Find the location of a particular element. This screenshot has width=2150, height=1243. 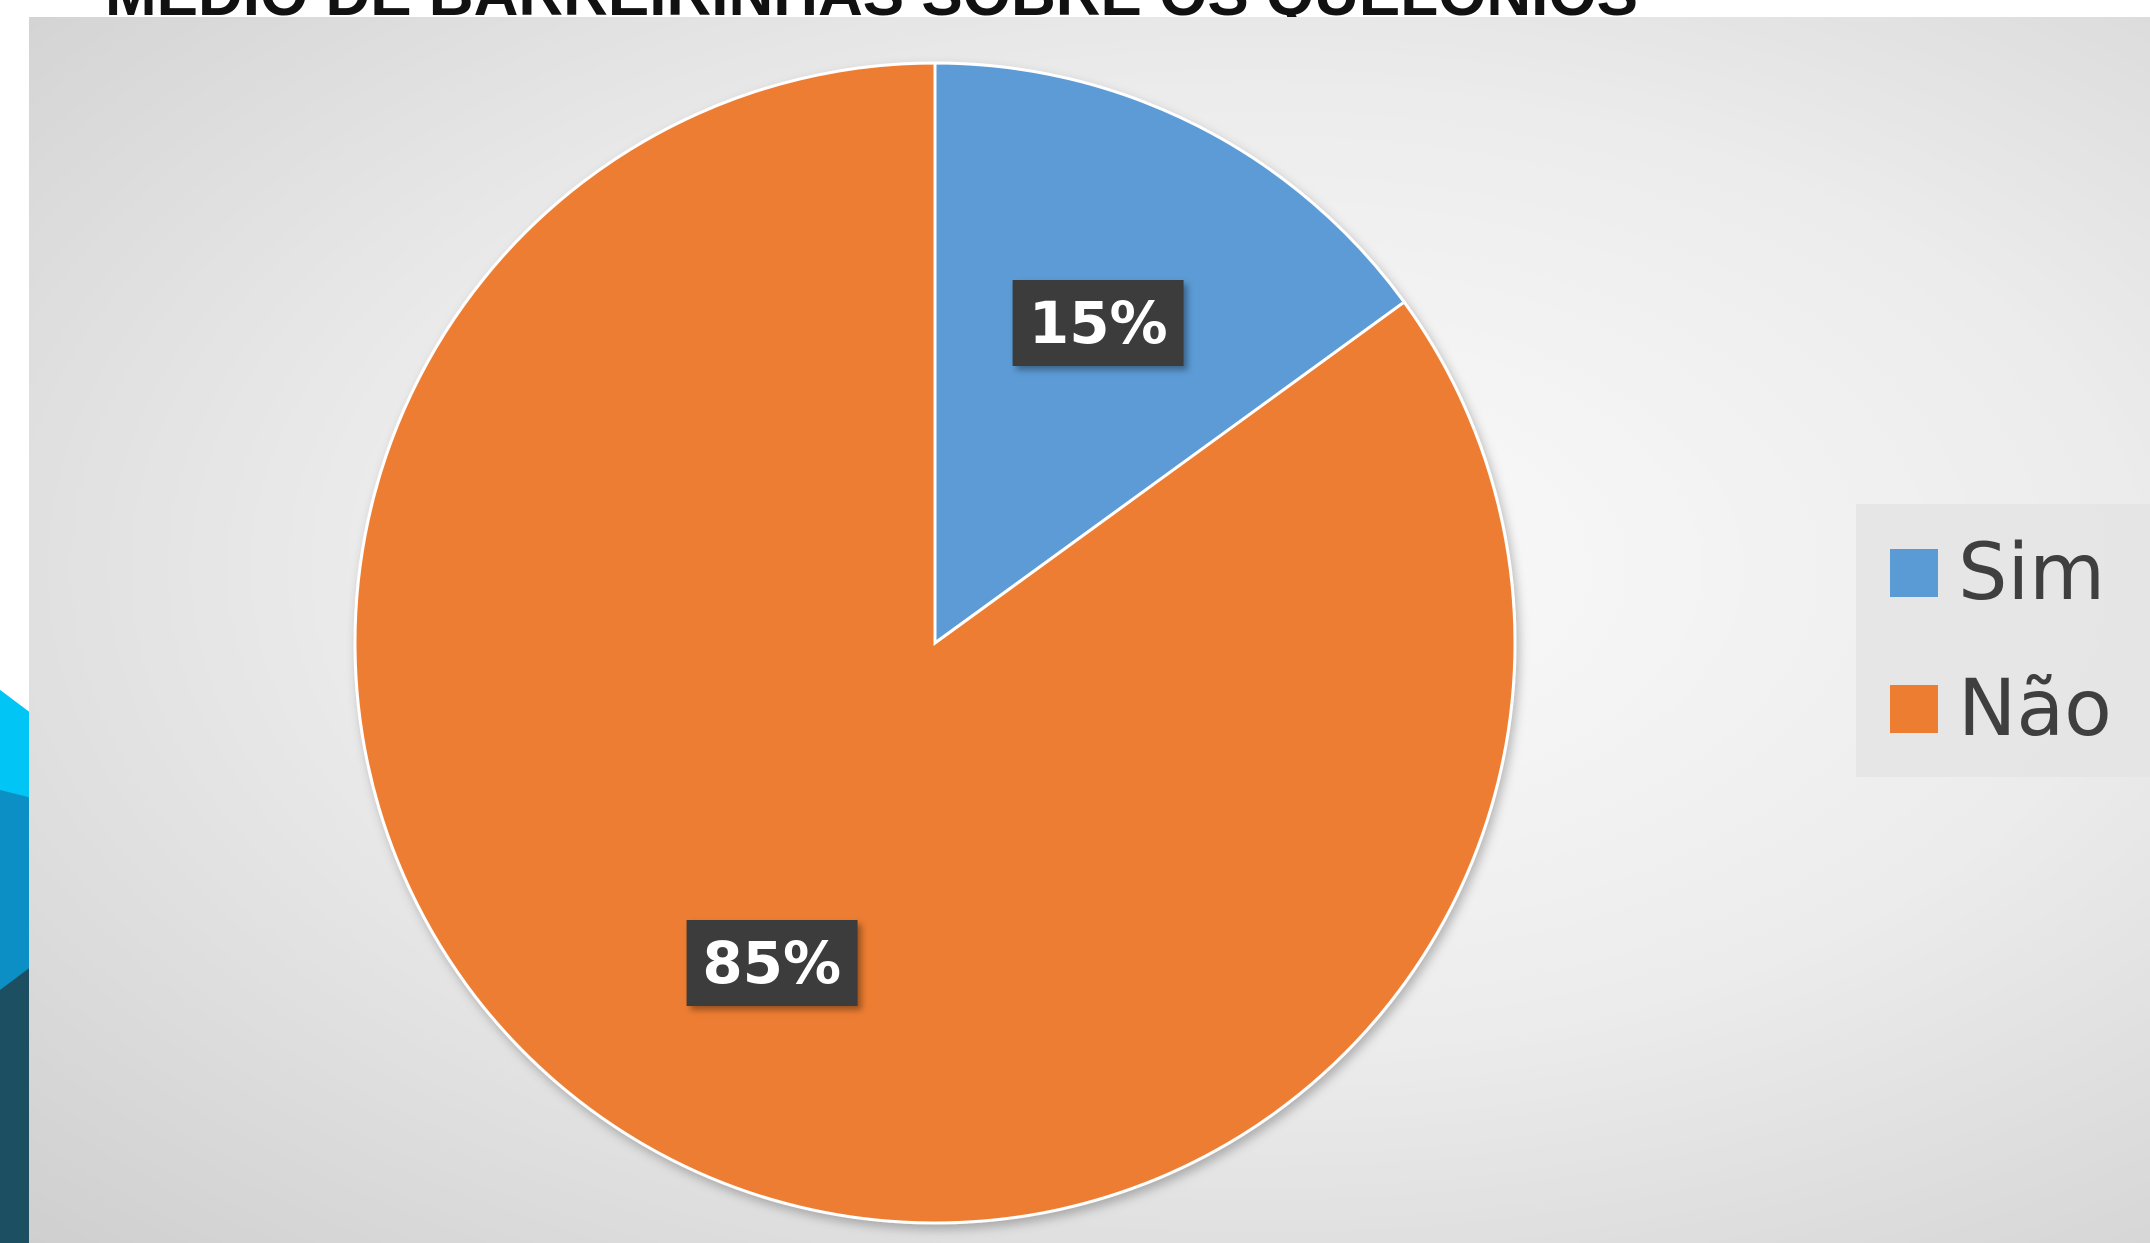

legend-label-sim: Sim is located at coordinates (2032, 572).